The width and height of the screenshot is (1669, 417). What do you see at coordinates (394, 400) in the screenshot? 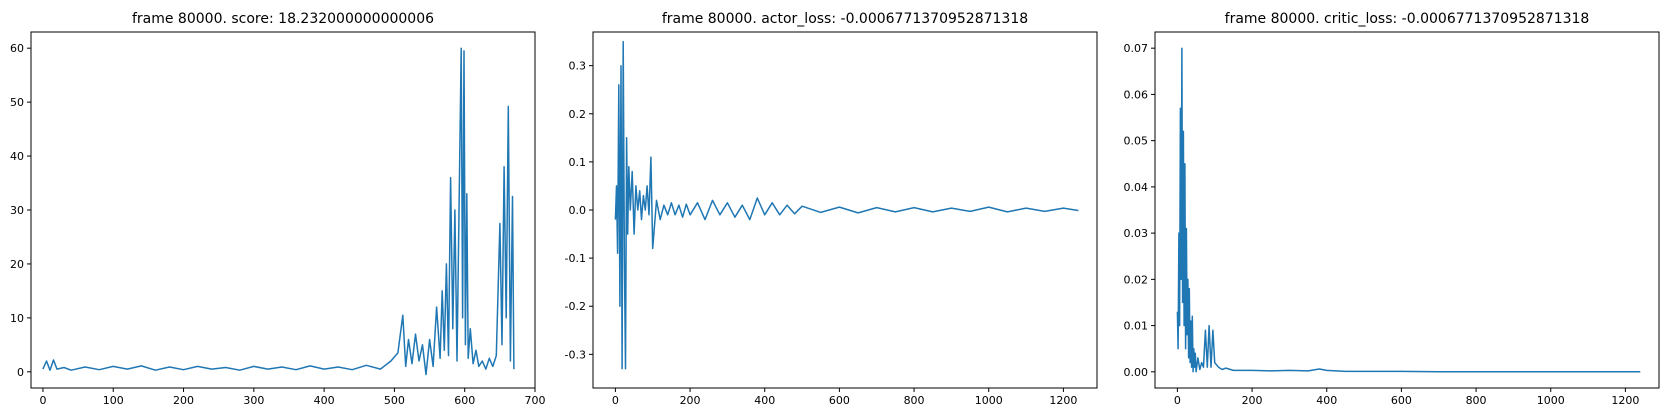
I see `x-tick-label: 500` at bounding box center [394, 400].